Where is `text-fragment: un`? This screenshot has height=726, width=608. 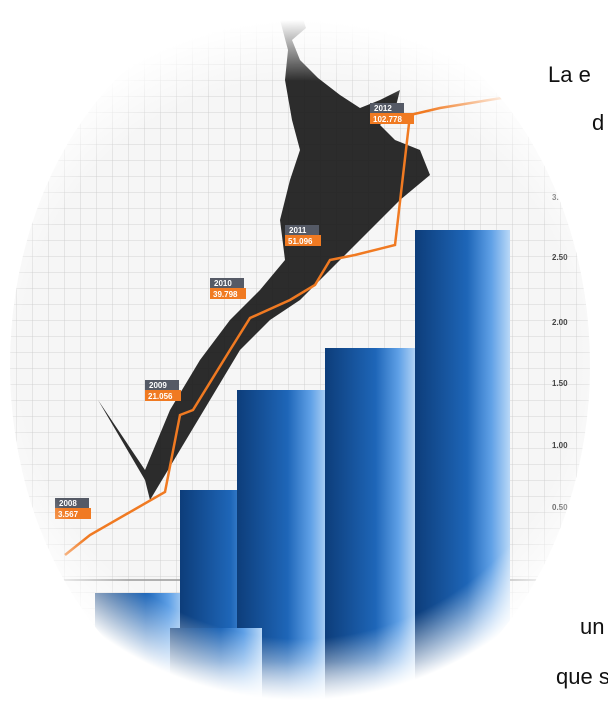 text-fragment: un is located at coordinates (592, 626).